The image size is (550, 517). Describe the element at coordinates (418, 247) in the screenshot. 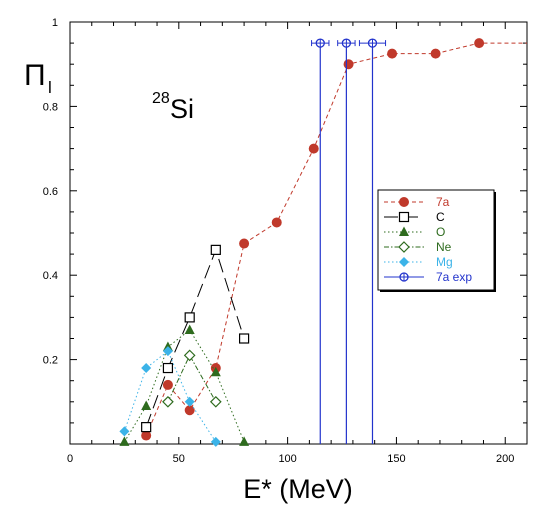

I see `legend-entry: Ne` at that location.